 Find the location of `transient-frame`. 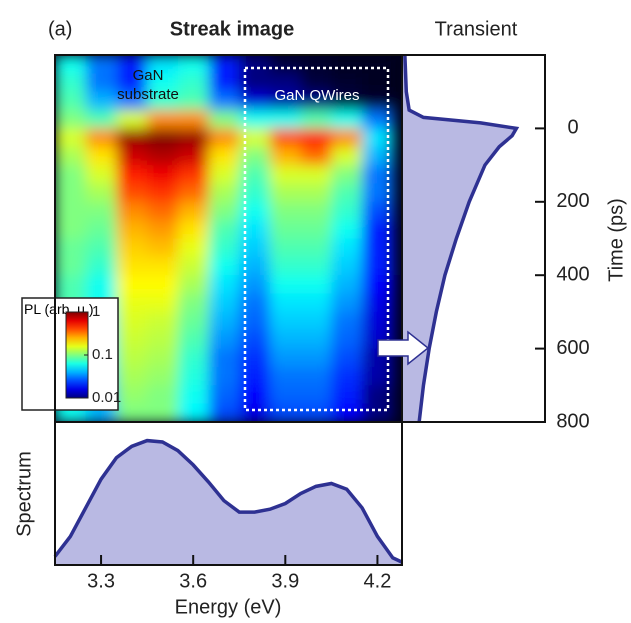

transient-frame is located at coordinates (473, 238).